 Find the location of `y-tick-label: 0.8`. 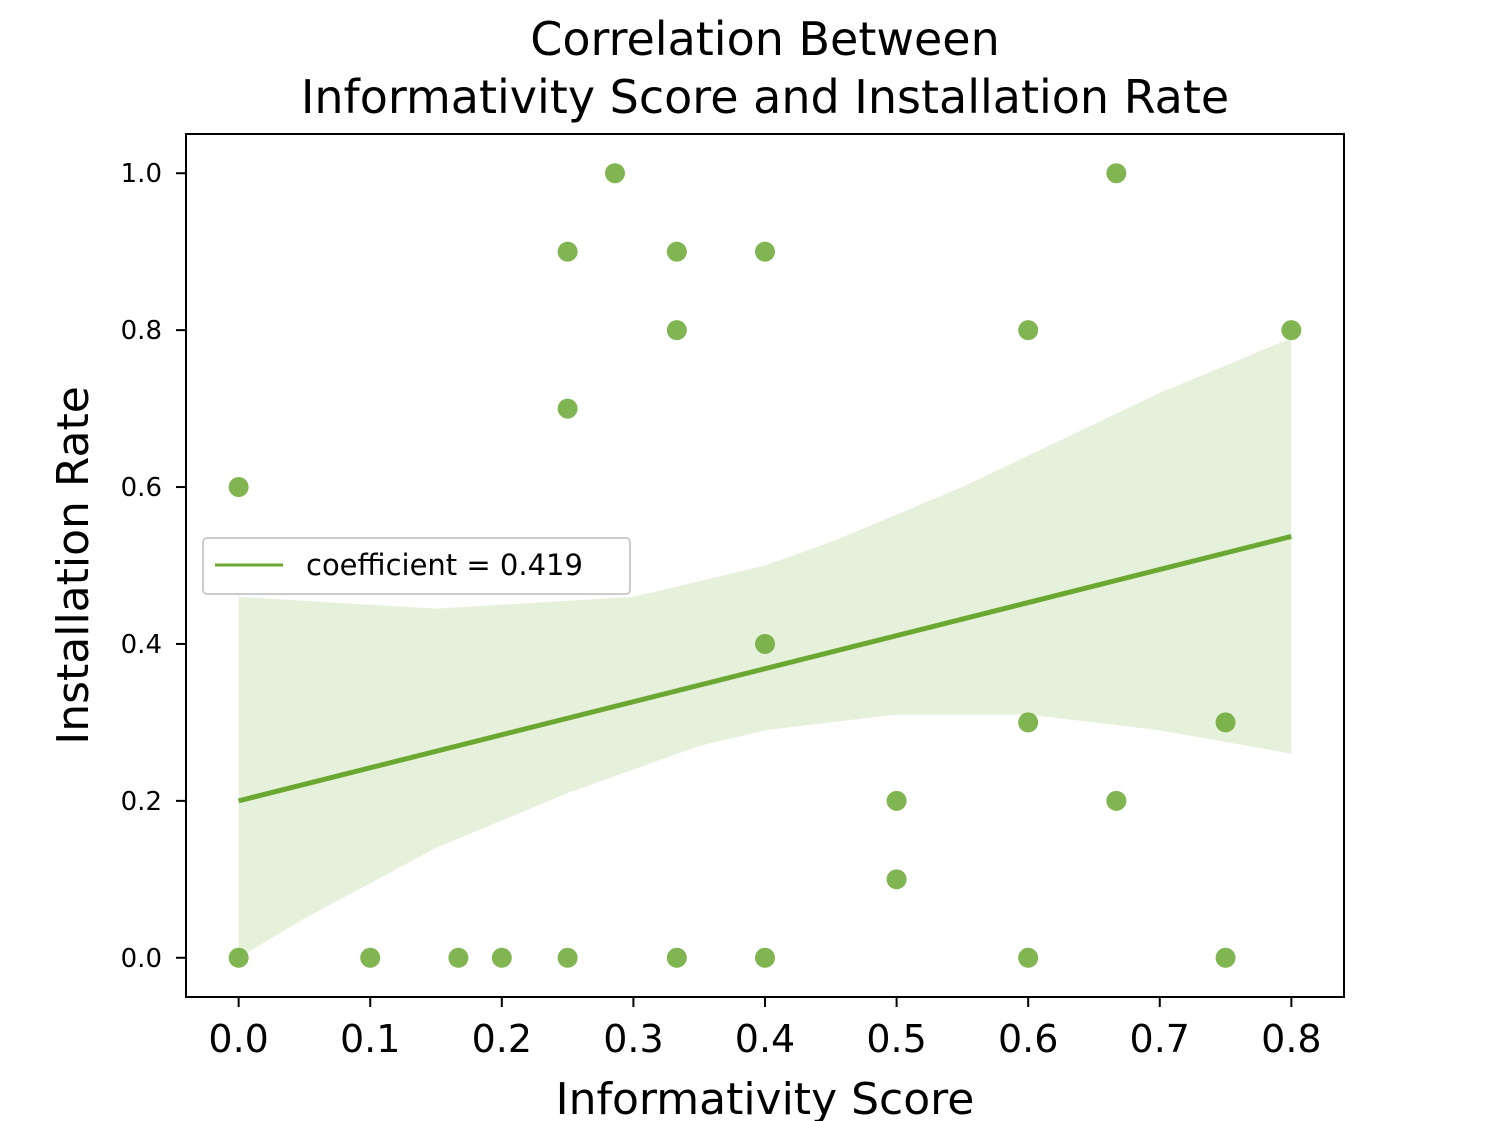

y-tick-label: 0.8 is located at coordinates (141, 331).